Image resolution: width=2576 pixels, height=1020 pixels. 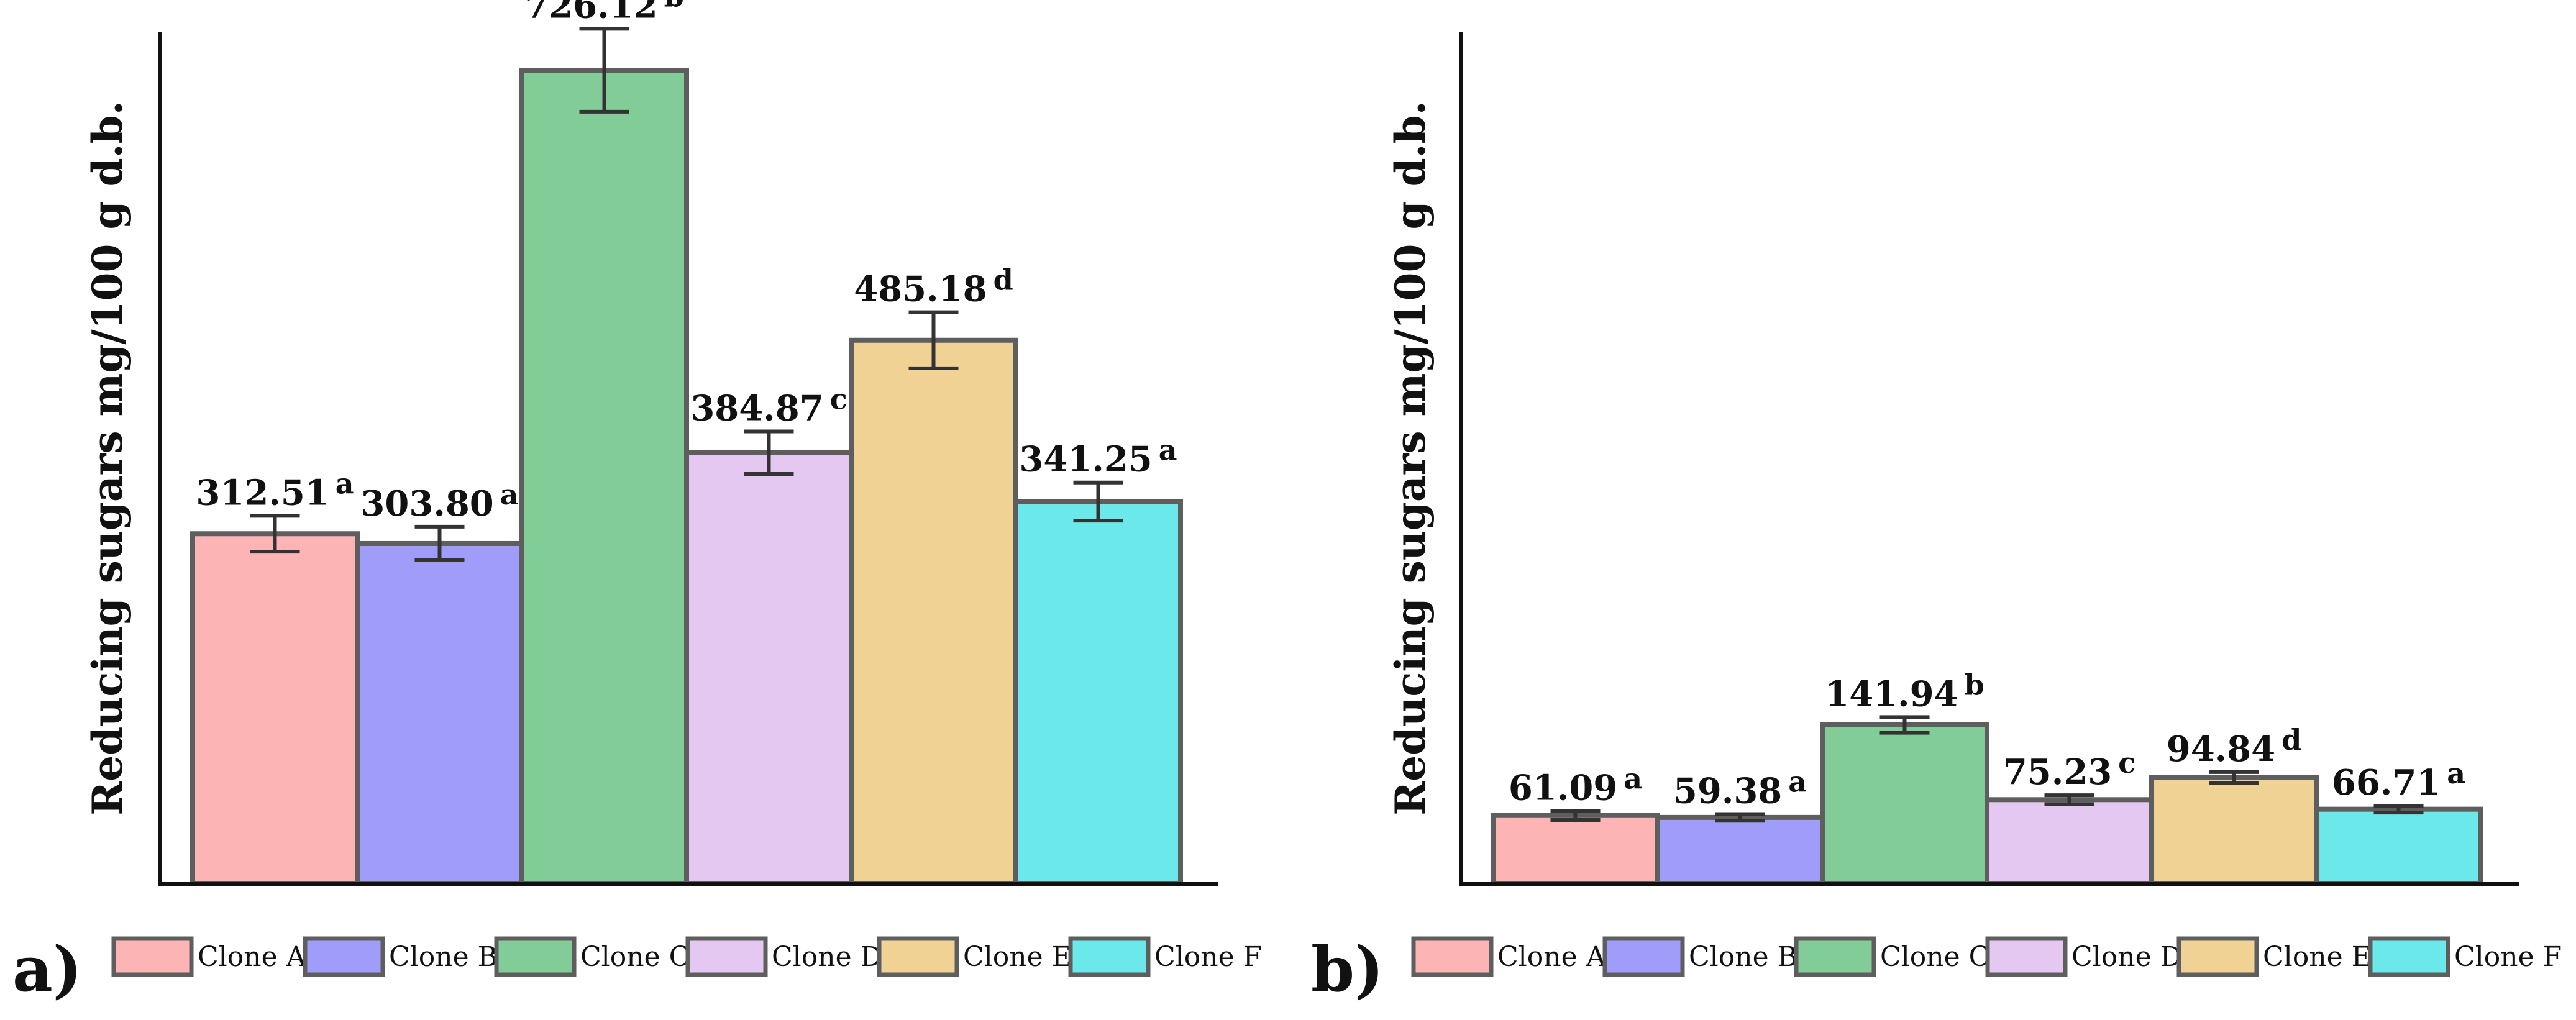 I want to click on data-label: 61.09 a, so click(x=1575, y=785).